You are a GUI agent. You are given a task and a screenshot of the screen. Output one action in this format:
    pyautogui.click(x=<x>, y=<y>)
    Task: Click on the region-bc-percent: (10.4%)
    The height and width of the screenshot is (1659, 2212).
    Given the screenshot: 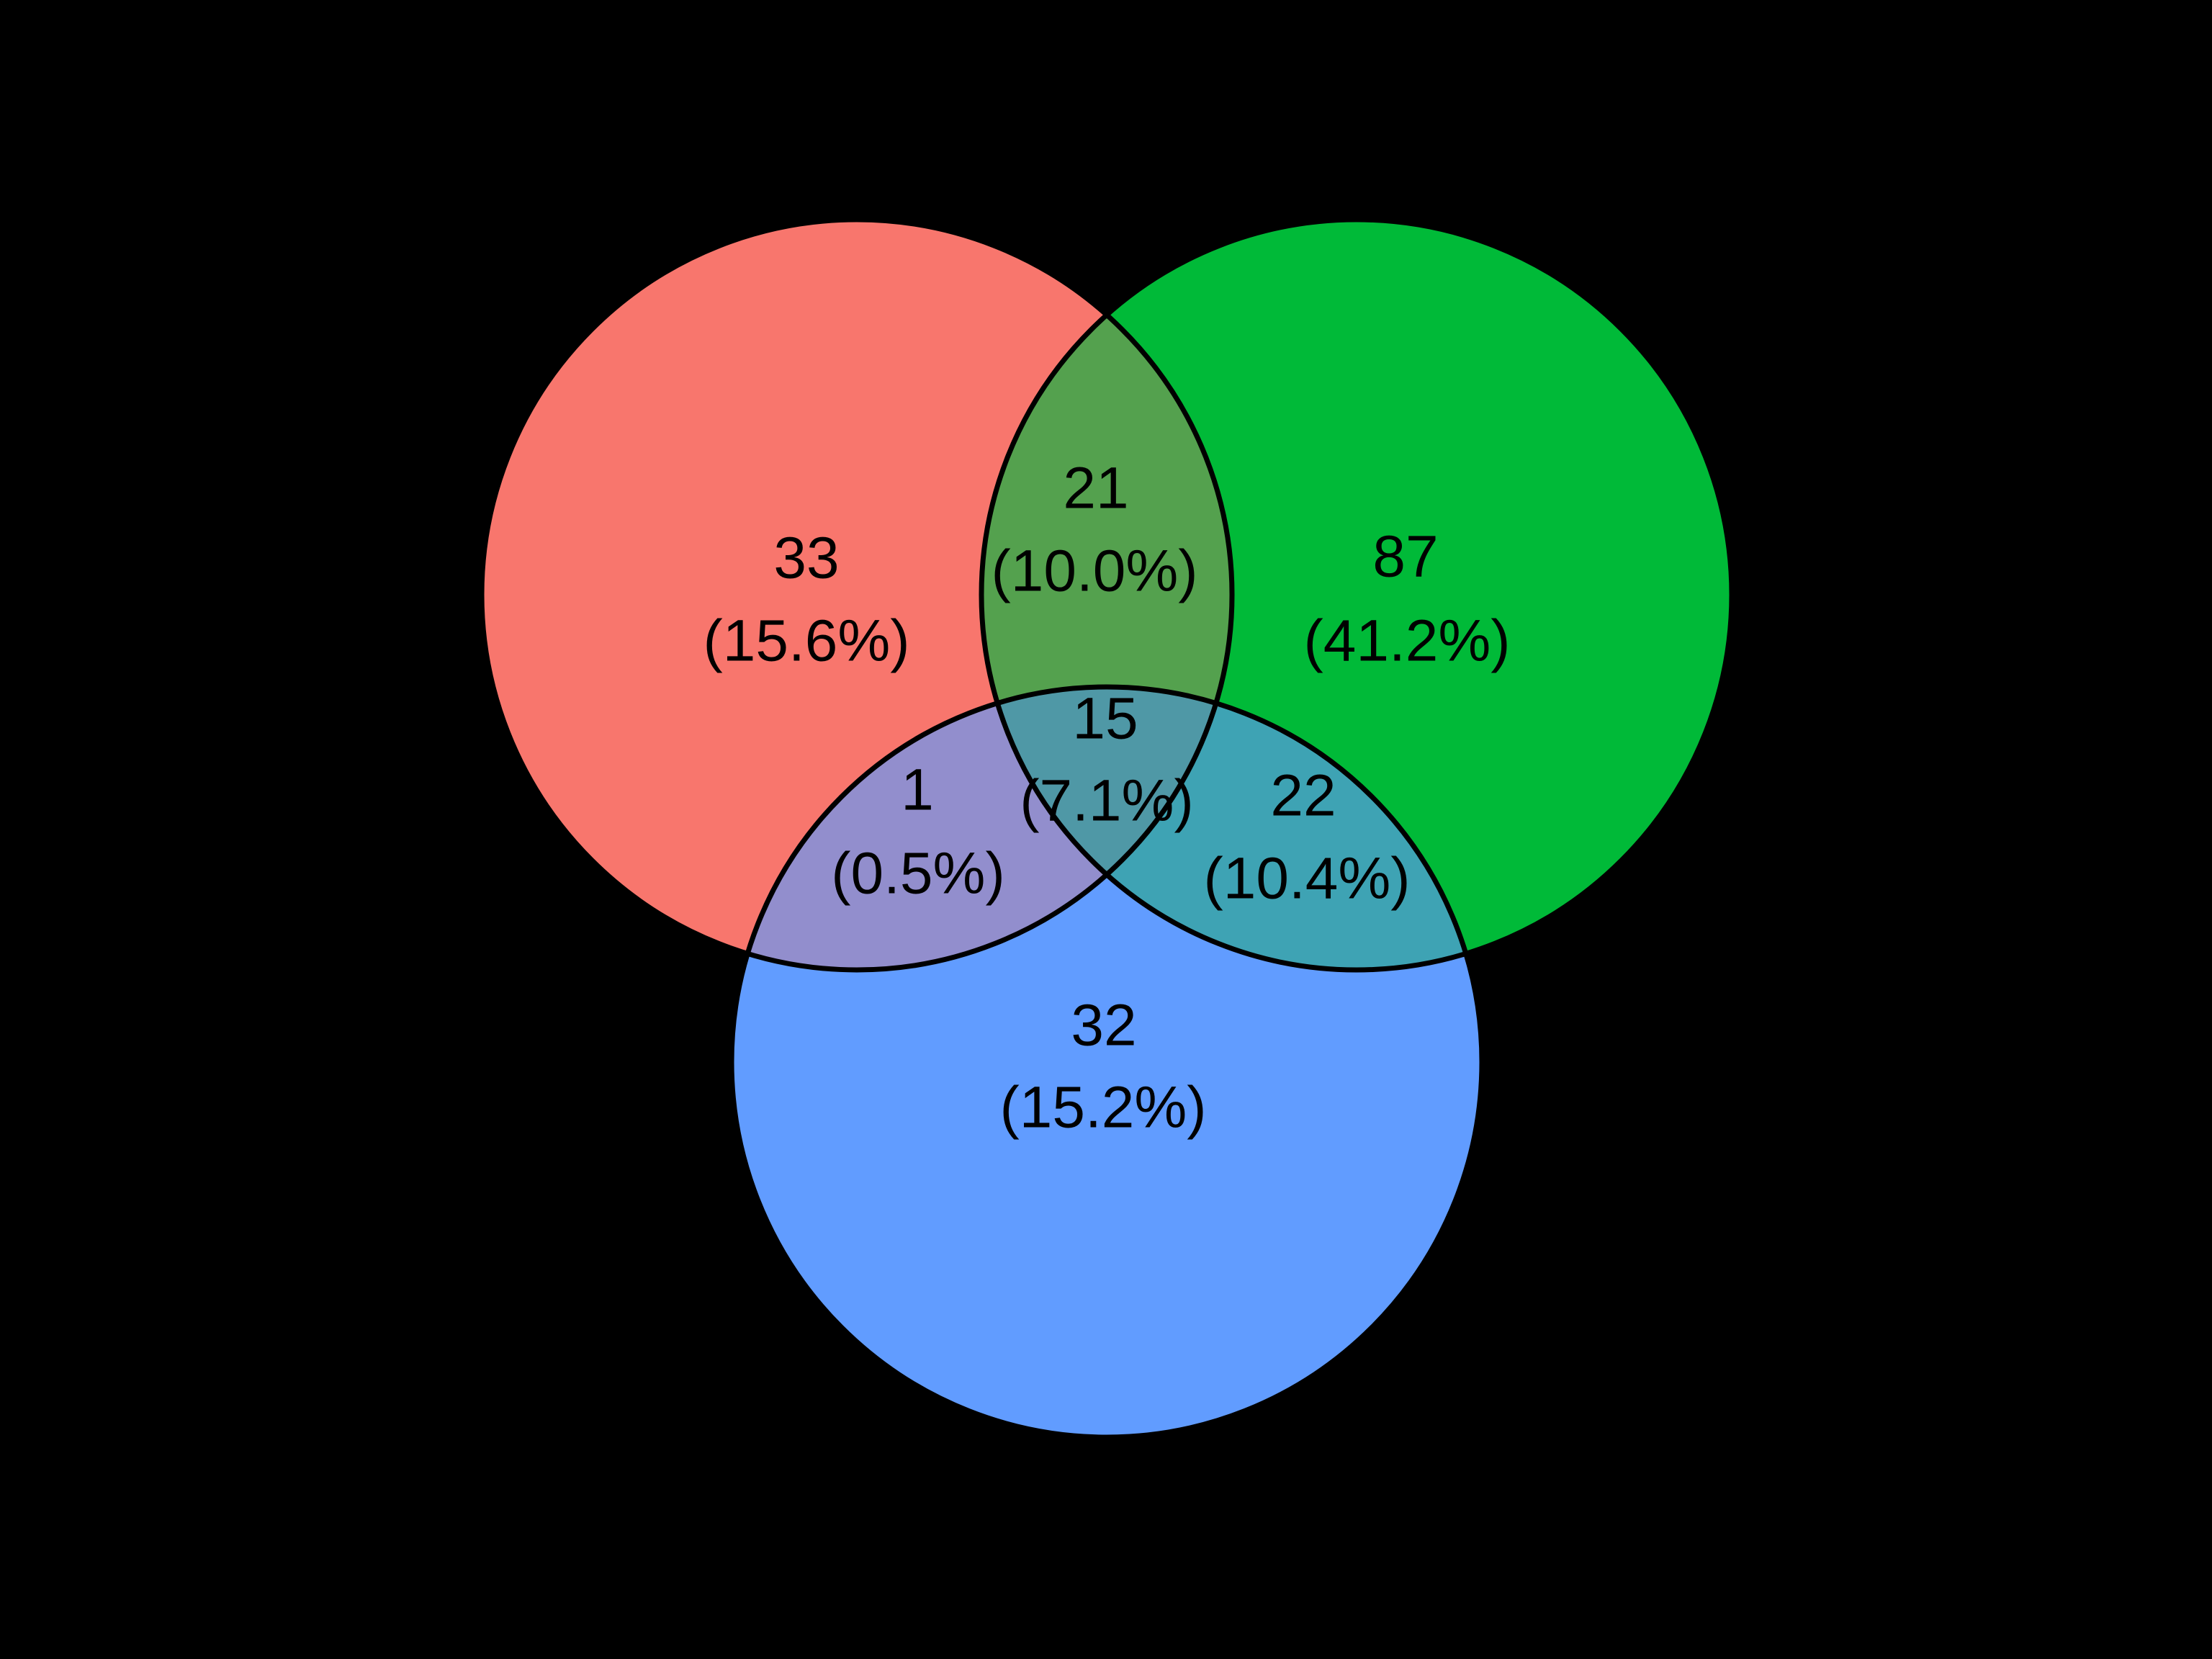 What is the action you would take?
    pyautogui.click(x=1307, y=879)
    